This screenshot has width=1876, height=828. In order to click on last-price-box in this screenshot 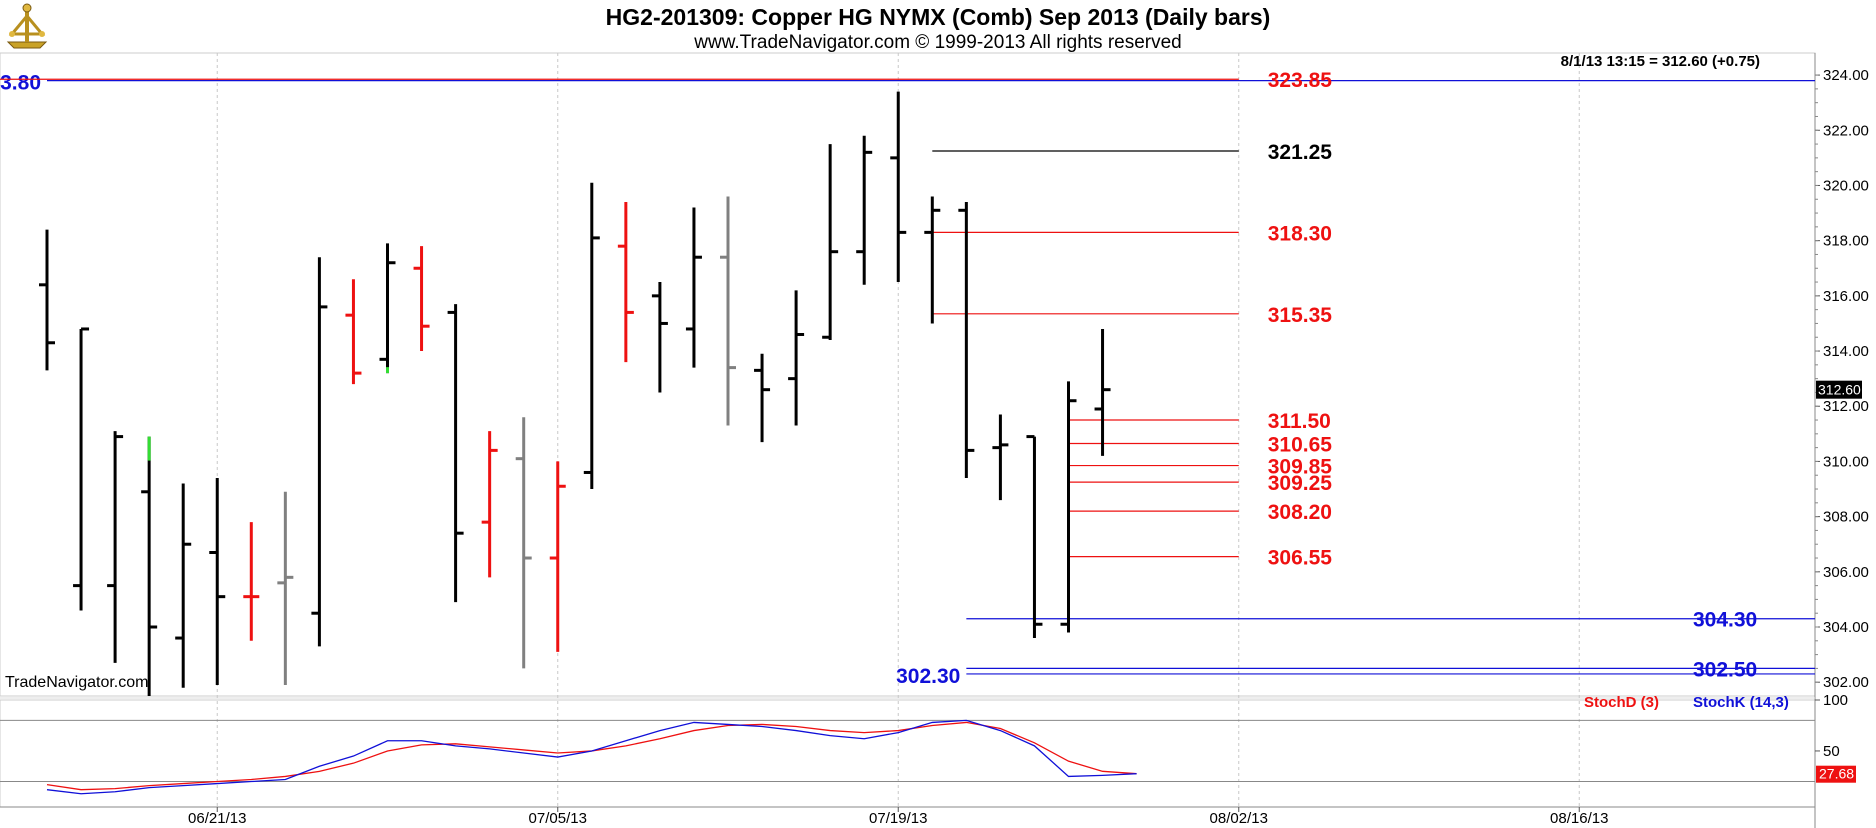, I will do `click(1839, 389)`.